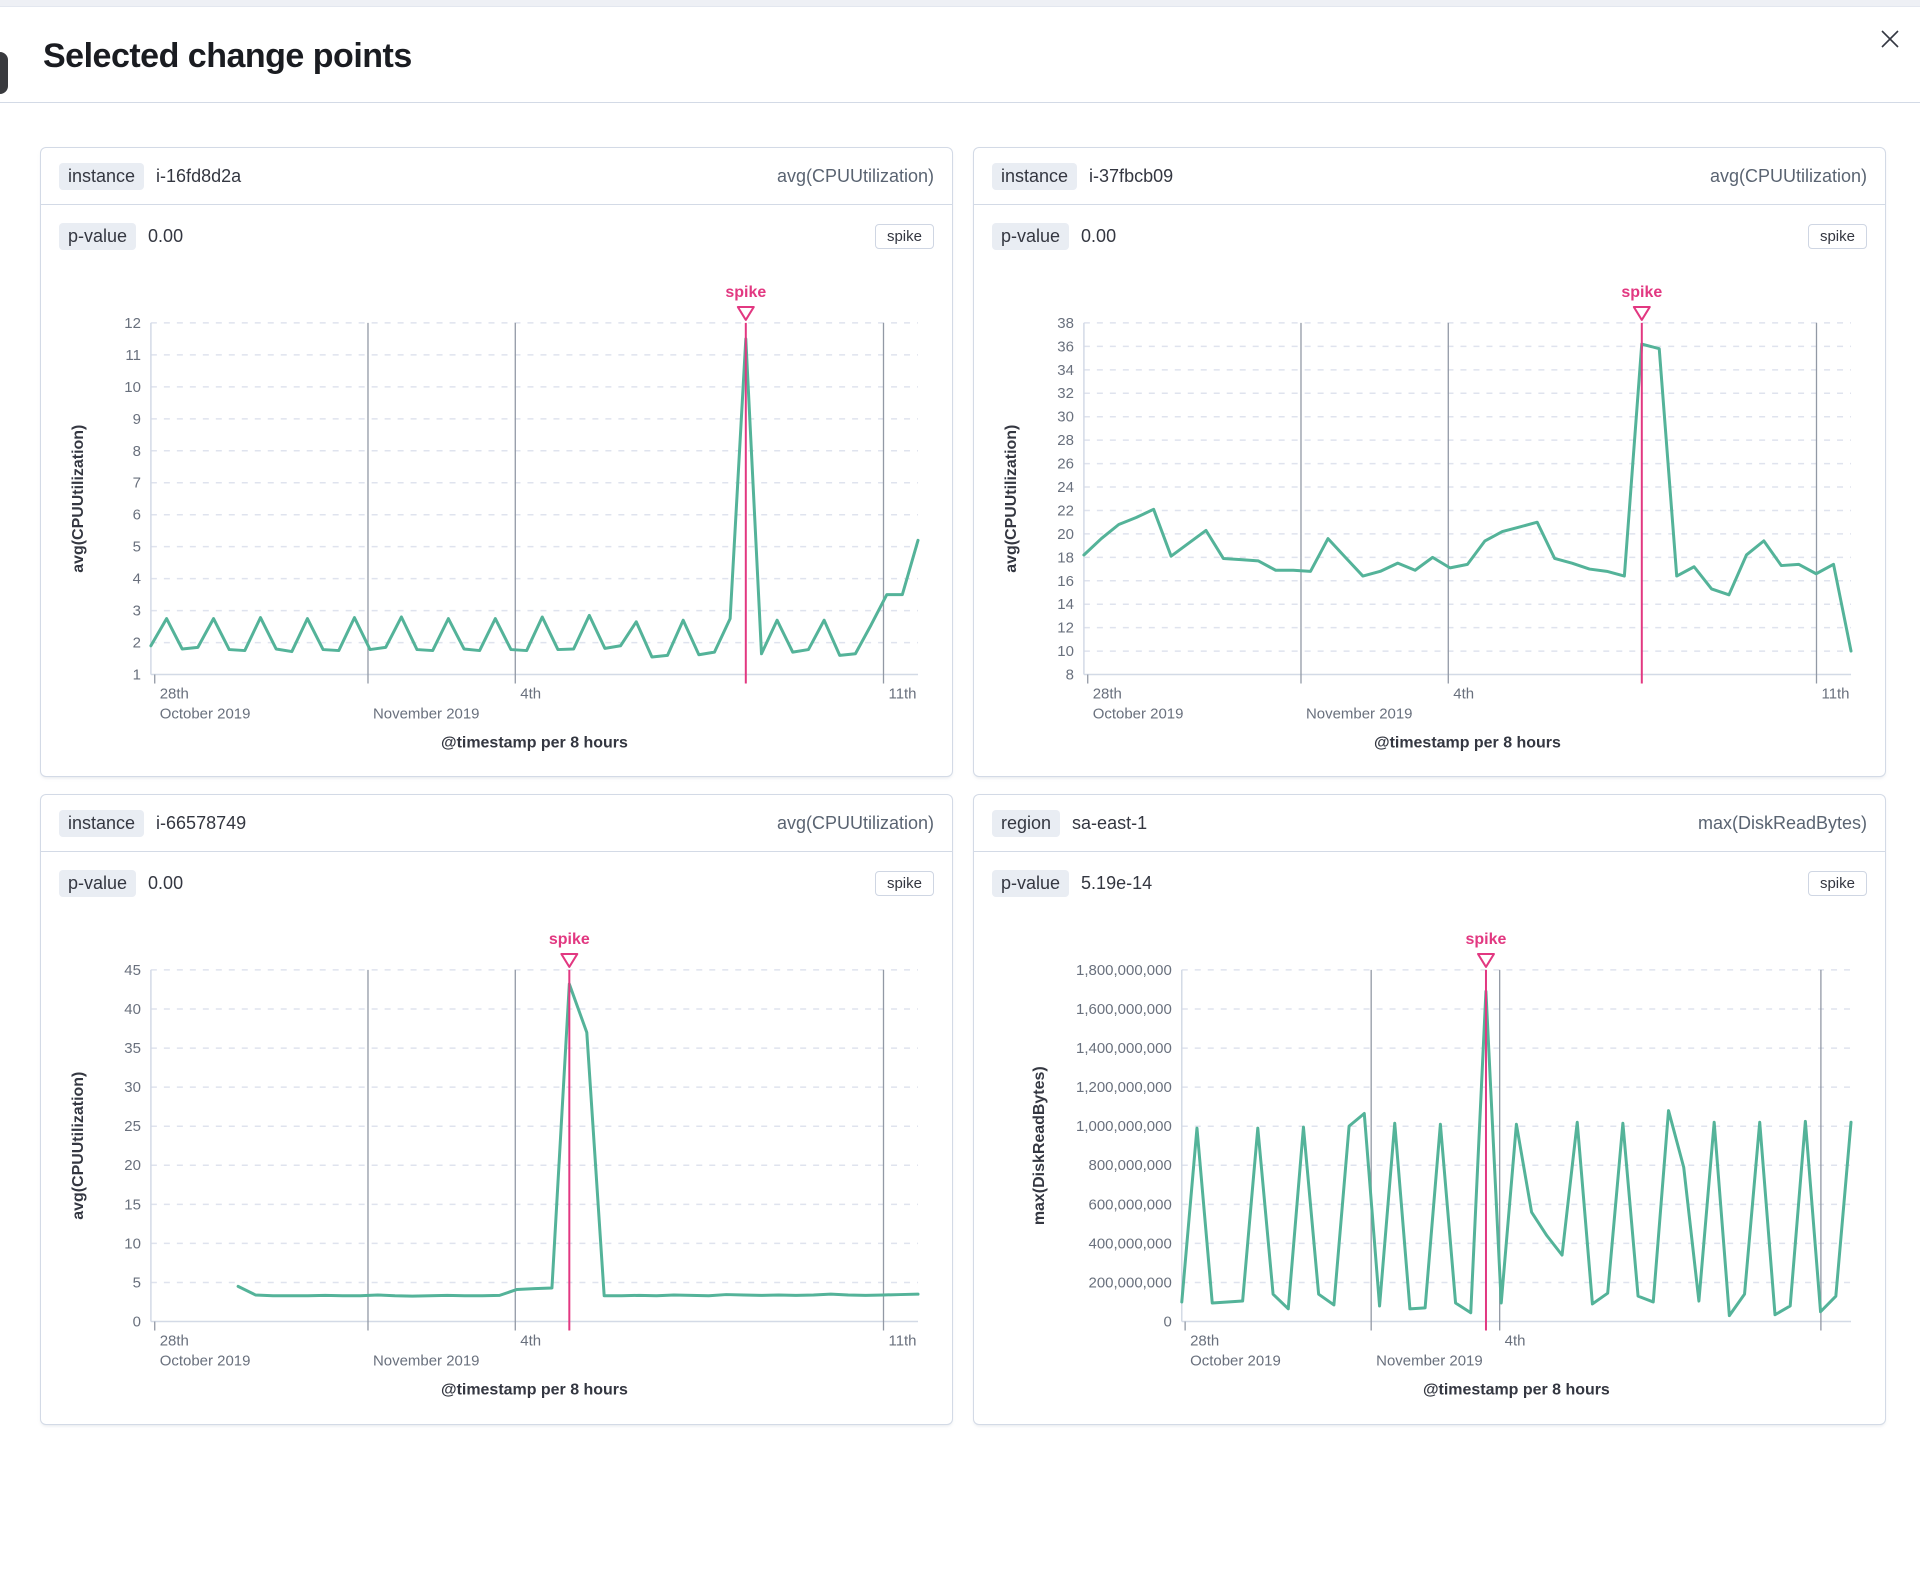 This screenshot has height=1578, width=1920. What do you see at coordinates (1065, 487) in the screenshot?
I see `svg-text: 24` at bounding box center [1065, 487].